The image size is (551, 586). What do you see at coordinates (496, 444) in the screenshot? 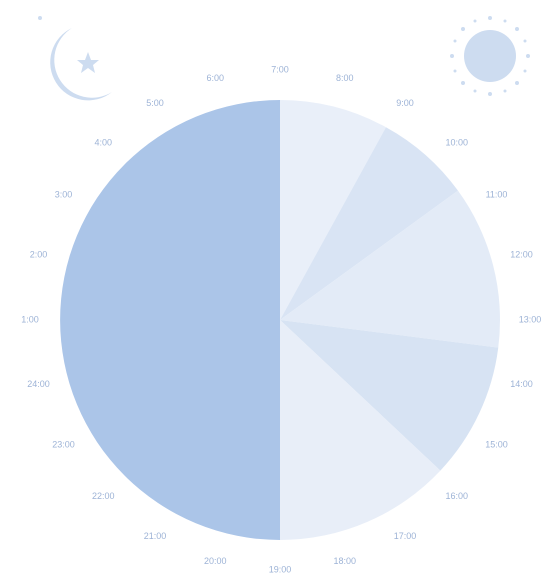
I see `hour-label: 15:00` at bounding box center [496, 444].